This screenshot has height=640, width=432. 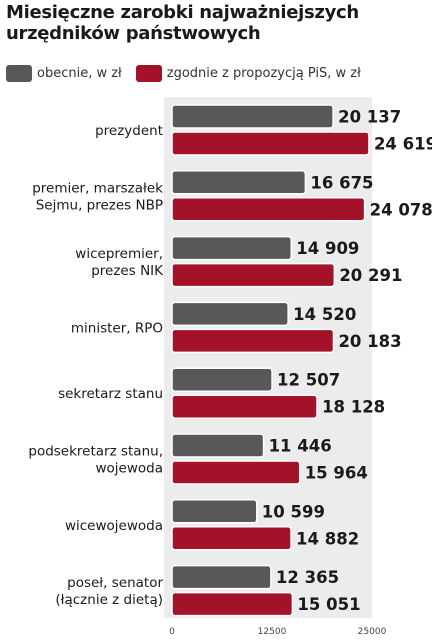 I want to click on legend-label-proposed: zgodnie z propozycją PiS, w zł, so click(x=263, y=73).